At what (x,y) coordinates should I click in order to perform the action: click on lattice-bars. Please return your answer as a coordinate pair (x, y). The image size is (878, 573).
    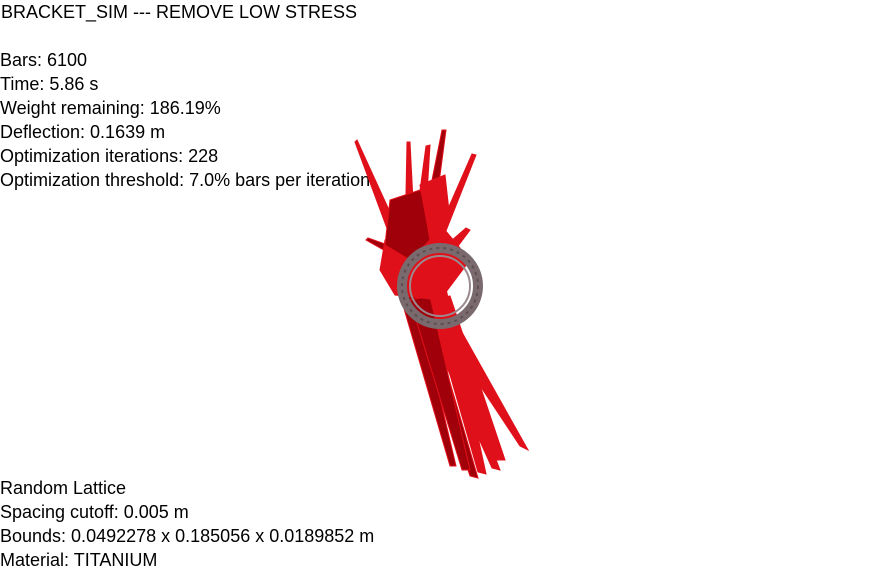
    Looking at the image, I should click on (442, 304).